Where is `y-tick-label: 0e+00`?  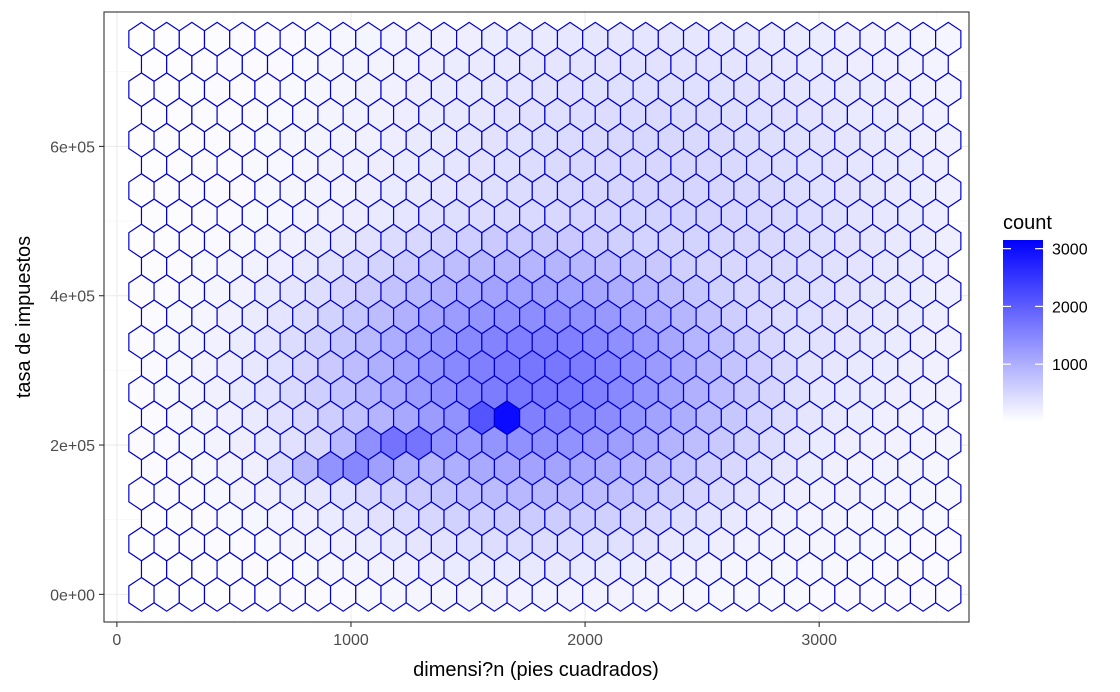
y-tick-label: 0e+00 is located at coordinates (72, 595).